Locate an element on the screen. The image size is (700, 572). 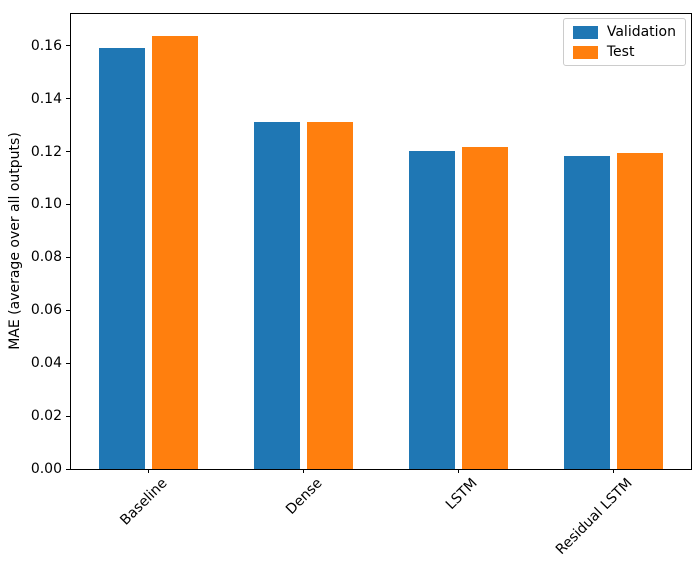
legend-label-test: Test is located at coordinates (620, 52).